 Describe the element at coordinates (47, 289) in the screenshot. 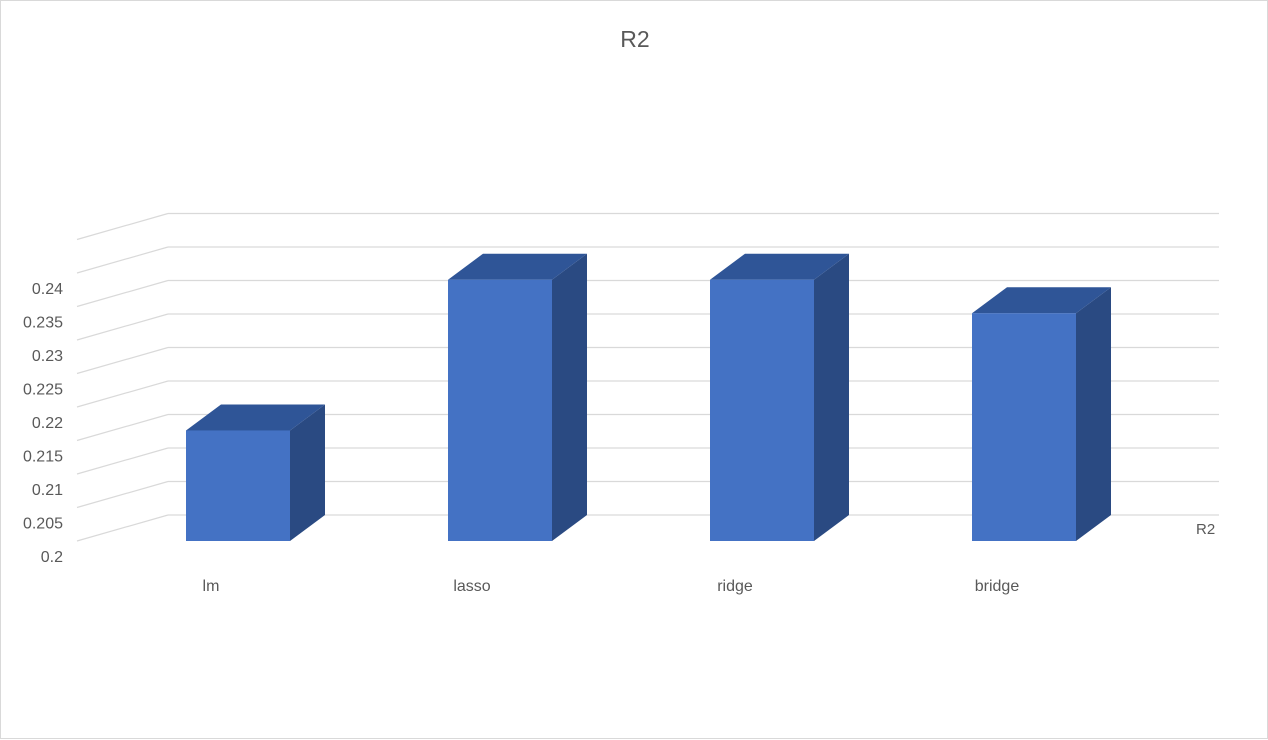

I see `y-tick-label: 0.24` at that location.